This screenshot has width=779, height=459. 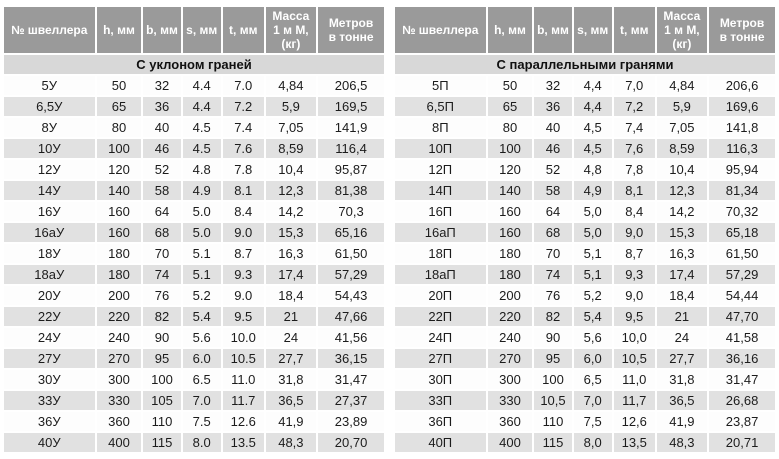 I want to click on table-cell: 7,6, so click(x=634, y=149).